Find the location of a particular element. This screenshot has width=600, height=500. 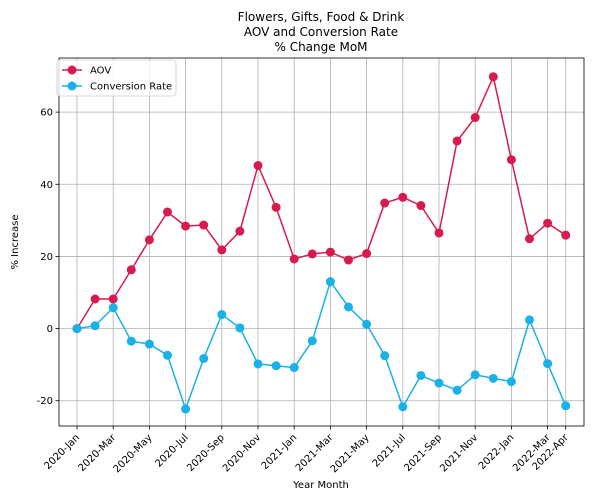

y-tick-label: 0 is located at coordinates (50, 329).